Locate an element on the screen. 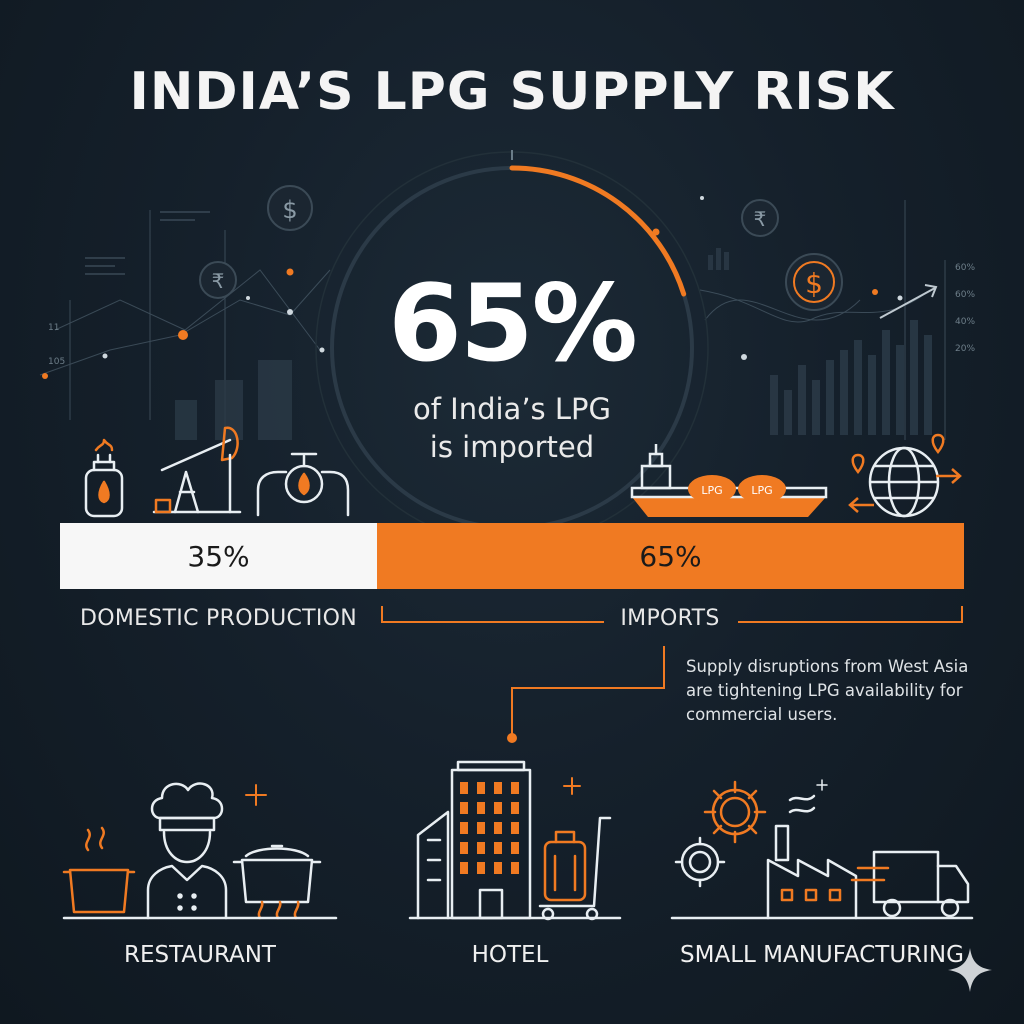 Image resolution: width=1024 pixels, height=1024 pixels. headline-percentage: 65% is located at coordinates (513, 323).